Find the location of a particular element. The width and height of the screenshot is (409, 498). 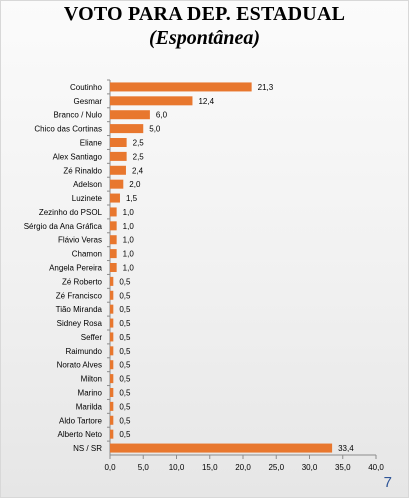

x-tick-label: 25,0 is located at coordinates (276, 467).